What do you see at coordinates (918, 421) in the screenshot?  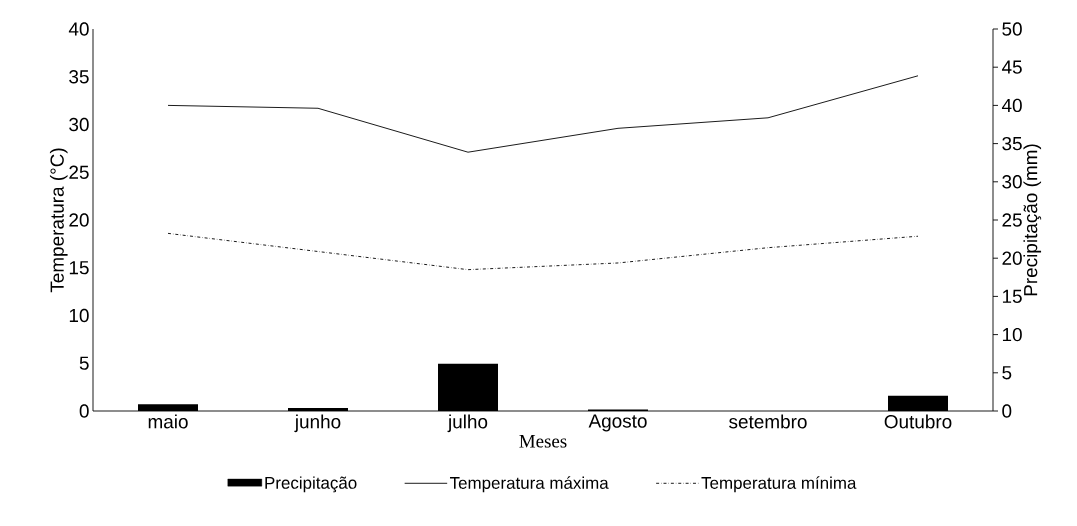 I see `x-tick-label: Outubro` at bounding box center [918, 421].